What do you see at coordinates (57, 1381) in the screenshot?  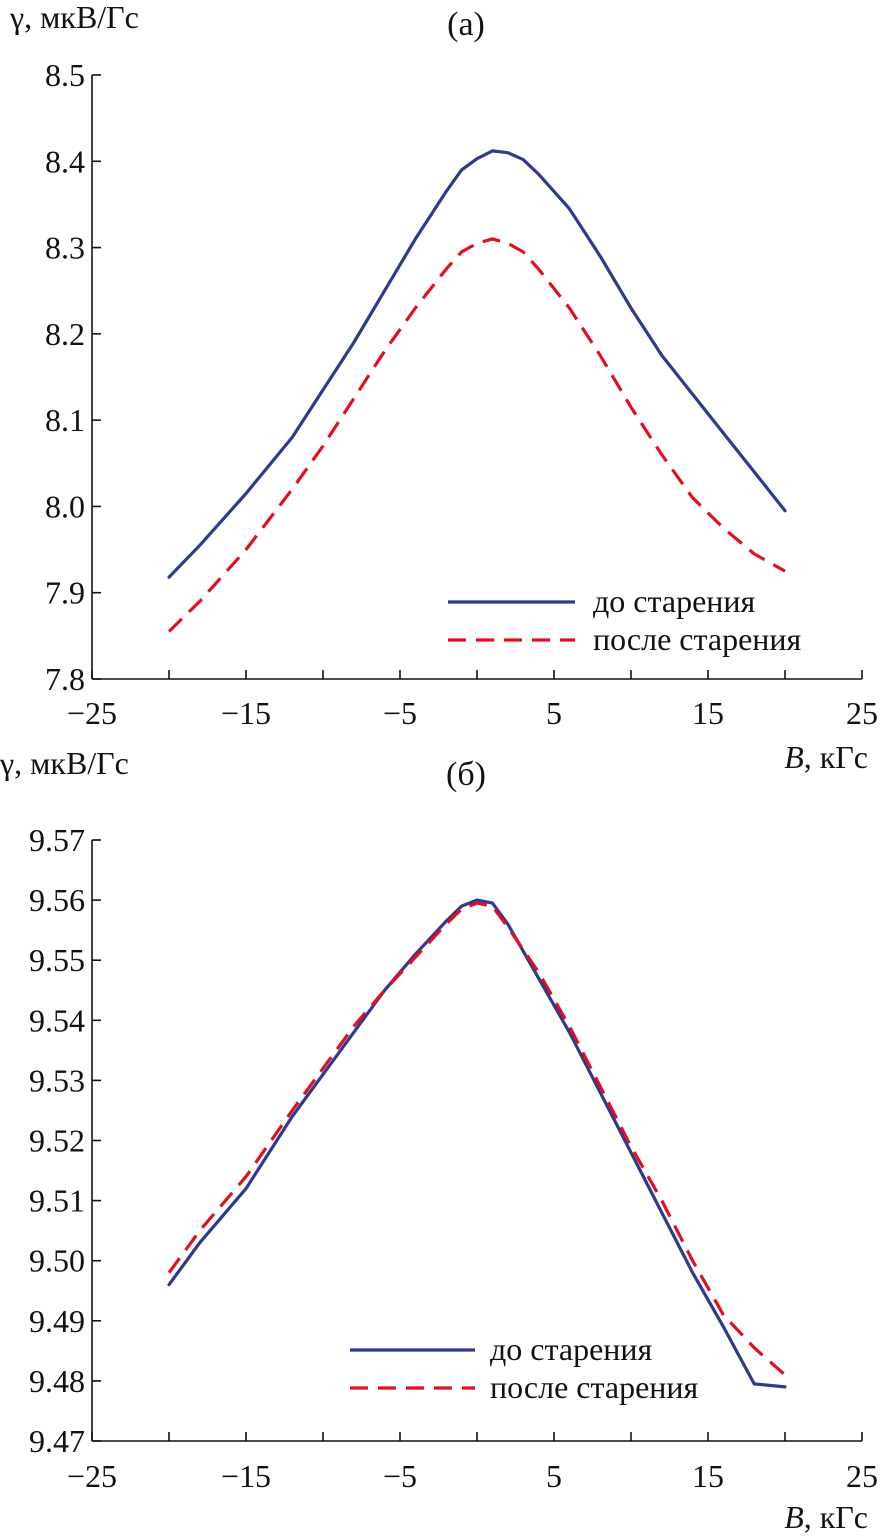 I see `y-tick-label: 9.48` at bounding box center [57, 1381].